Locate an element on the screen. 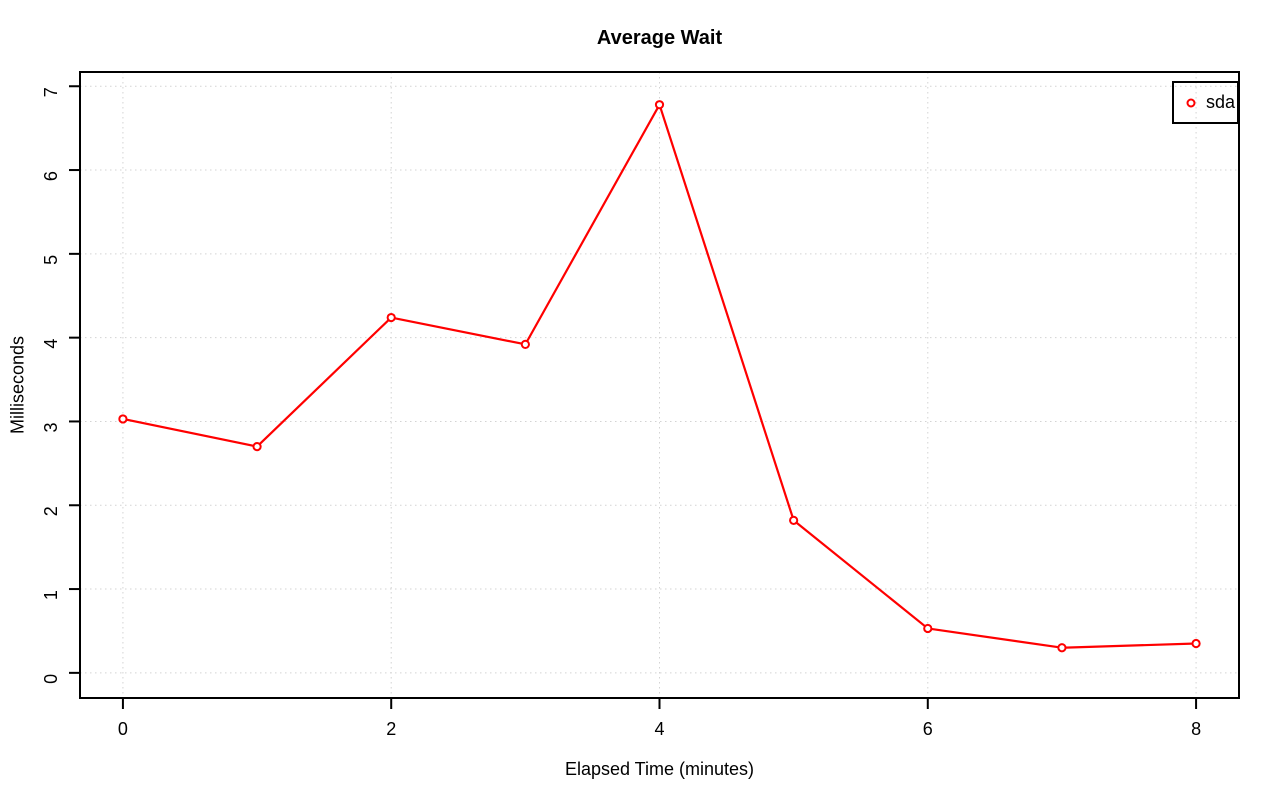  y-tick-label: 0 is located at coordinates (51, 679).